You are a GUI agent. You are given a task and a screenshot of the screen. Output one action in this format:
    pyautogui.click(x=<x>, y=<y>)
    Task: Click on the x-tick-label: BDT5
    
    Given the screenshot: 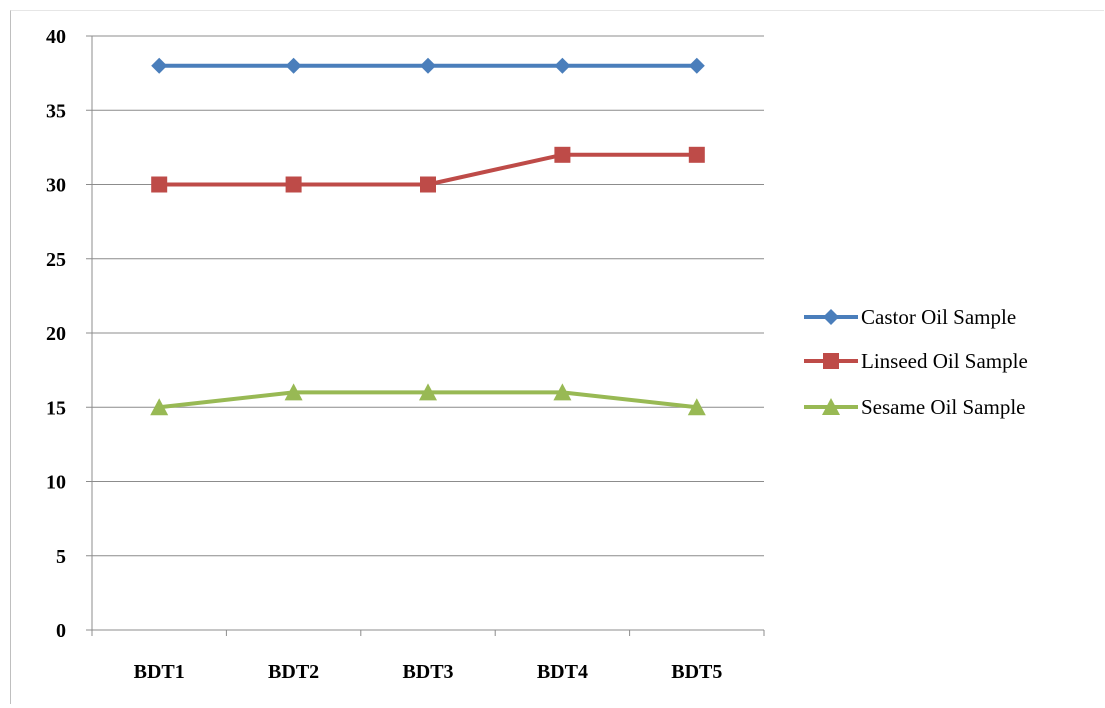 What is the action you would take?
    pyautogui.click(x=696, y=672)
    